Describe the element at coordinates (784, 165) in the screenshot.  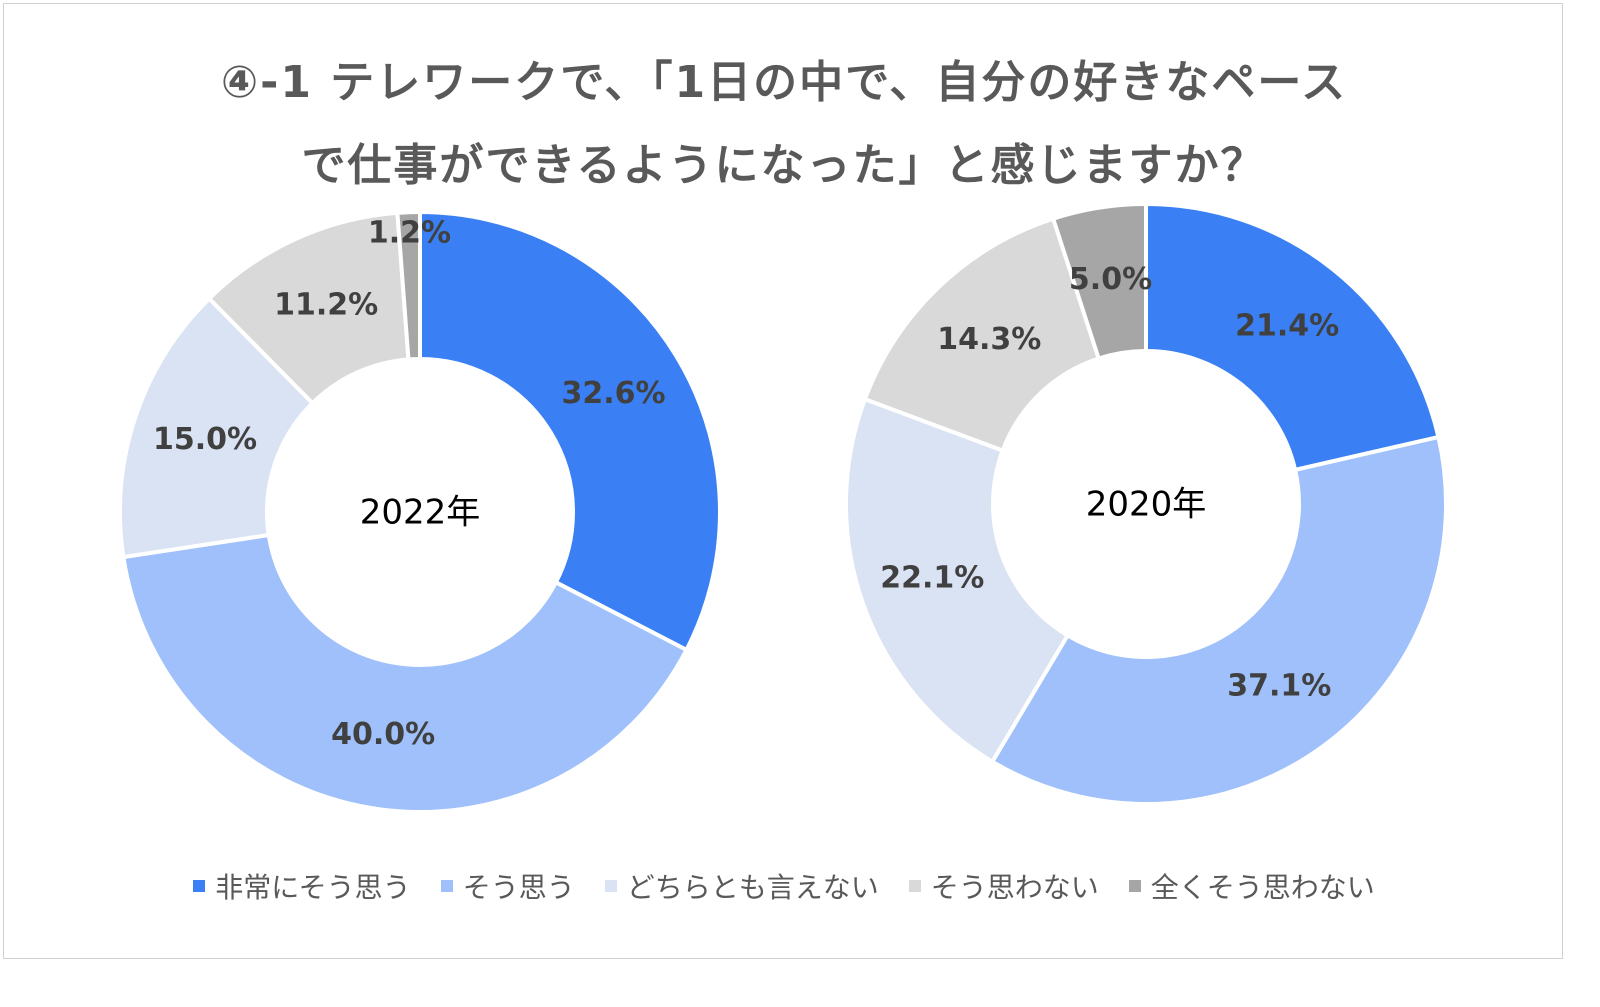
I see `chart-title-line2: で仕事ができるようになった」と感じますか？` at that location.